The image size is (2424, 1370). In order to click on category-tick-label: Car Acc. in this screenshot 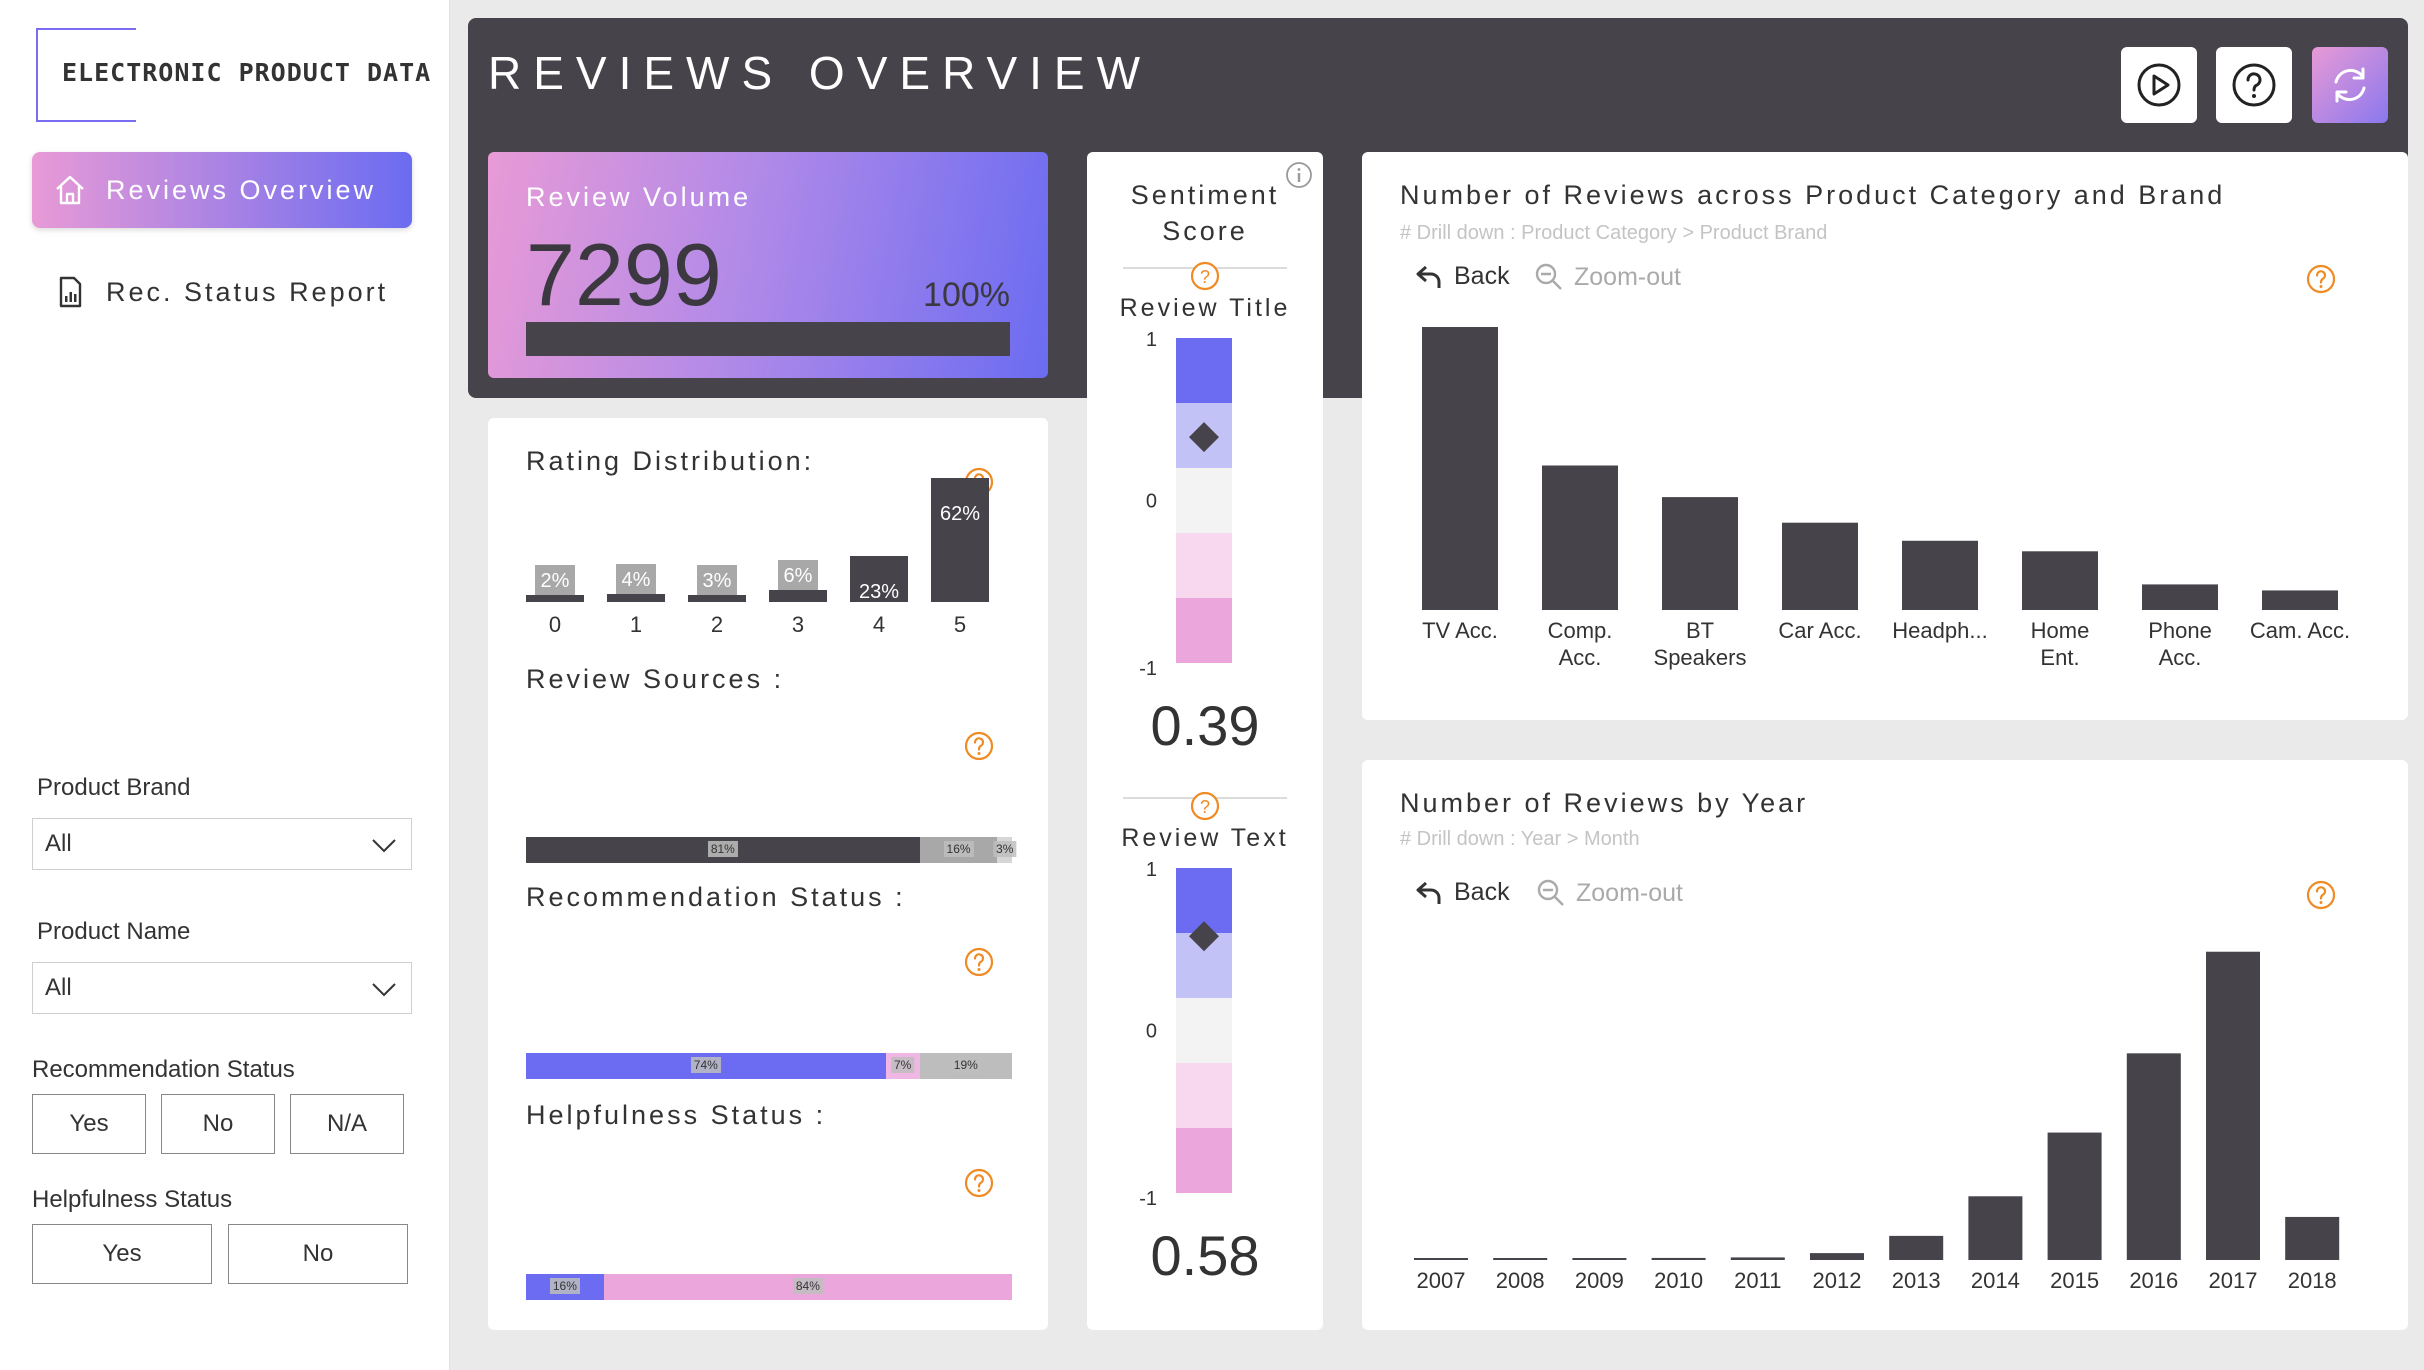, I will do `click(1819, 630)`.